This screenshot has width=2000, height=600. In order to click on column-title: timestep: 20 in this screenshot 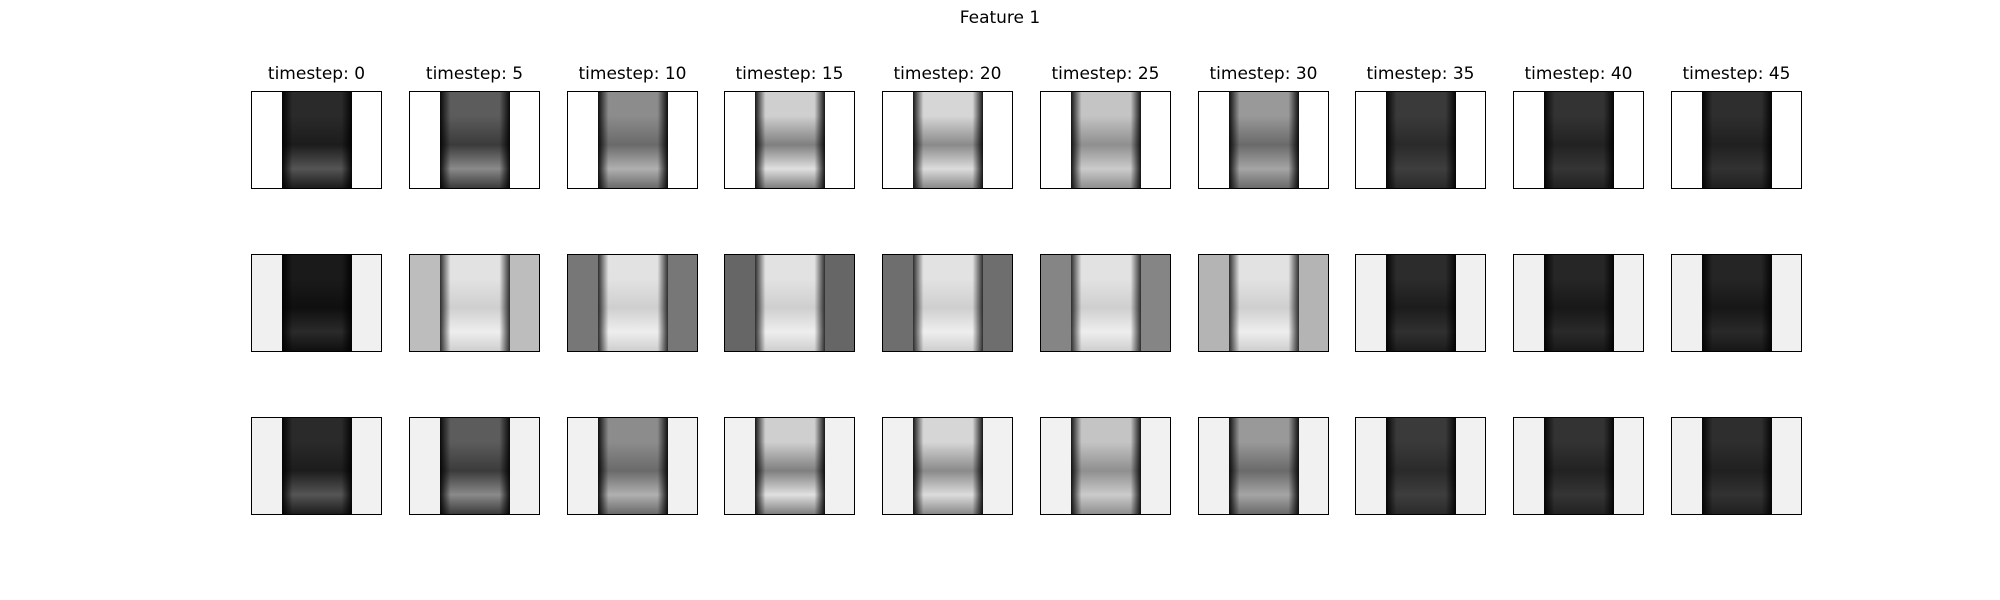, I will do `click(947, 74)`.